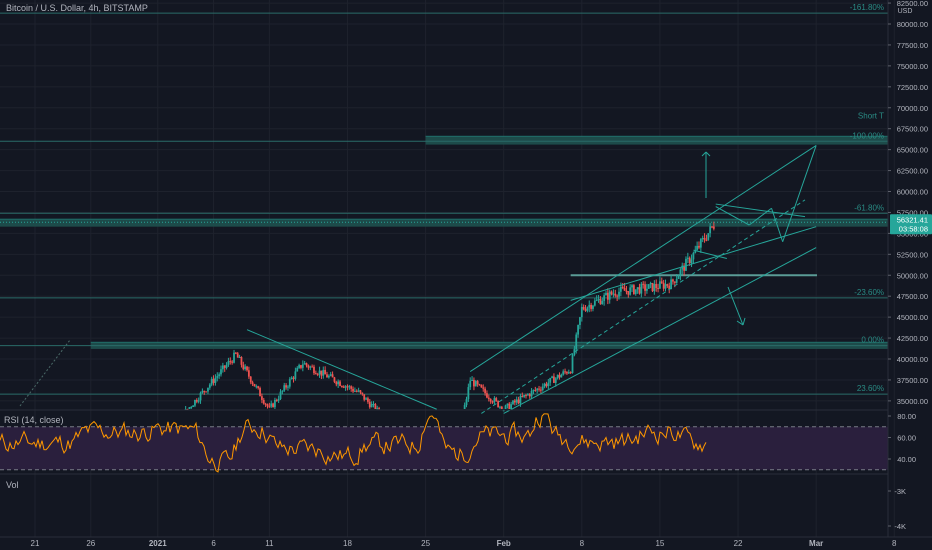 This screenshot has height=550, width=932. I want to click on time-axis-label: 26, so click(90, 543).